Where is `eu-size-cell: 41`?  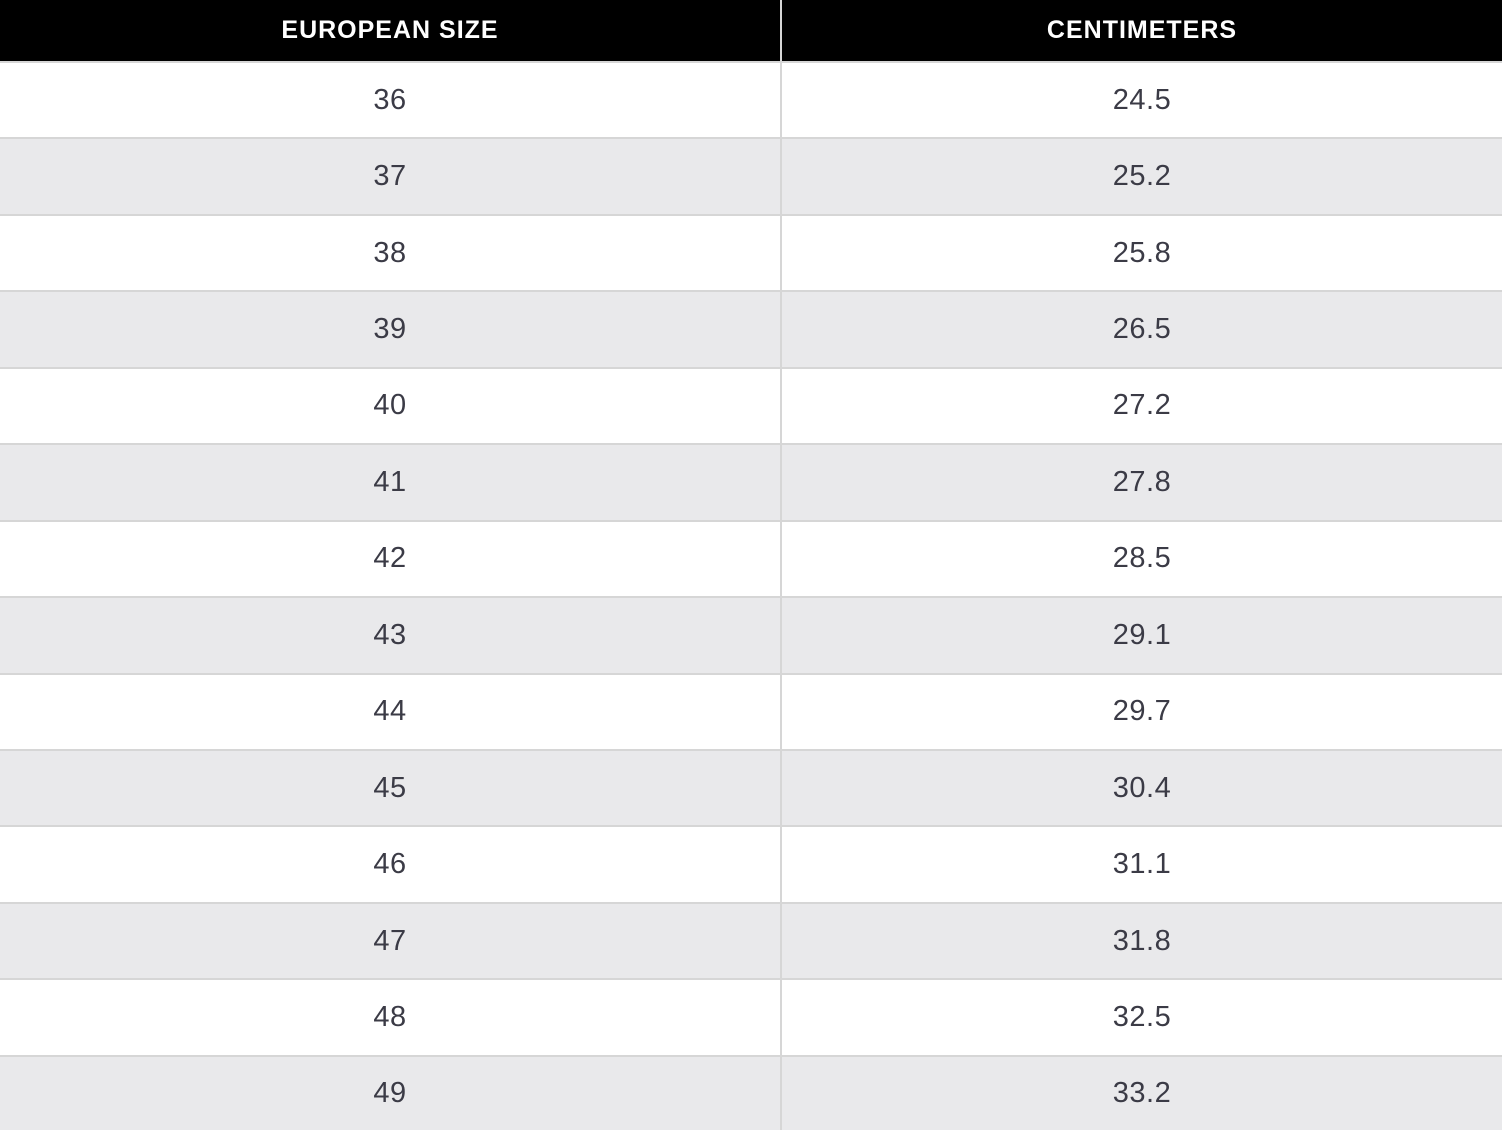
eu-size-cell: 41 is located at coordinates (390, 482).